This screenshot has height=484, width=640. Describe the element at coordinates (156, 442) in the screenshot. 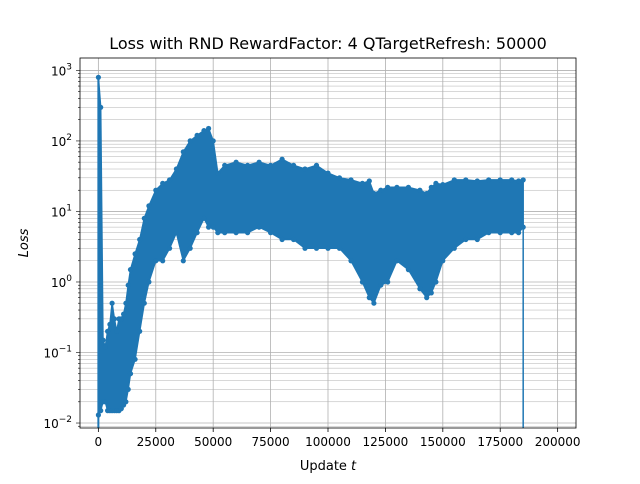

I see `x-tick-label: 25000` at that location.